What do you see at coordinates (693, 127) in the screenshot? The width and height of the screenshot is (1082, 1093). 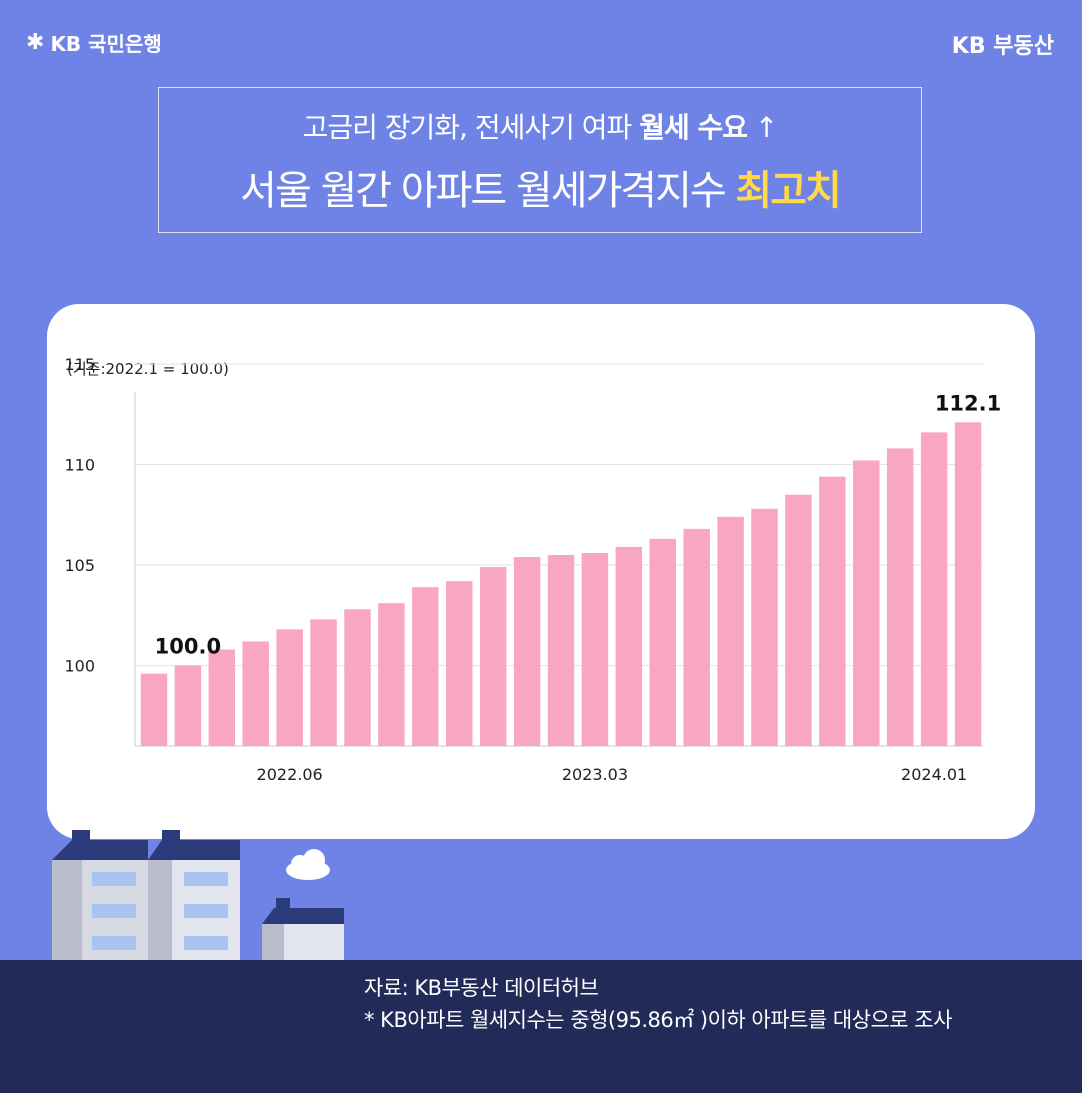 I see `headline-line1-bold: 월세 수요` at bounding box center [693, 127].